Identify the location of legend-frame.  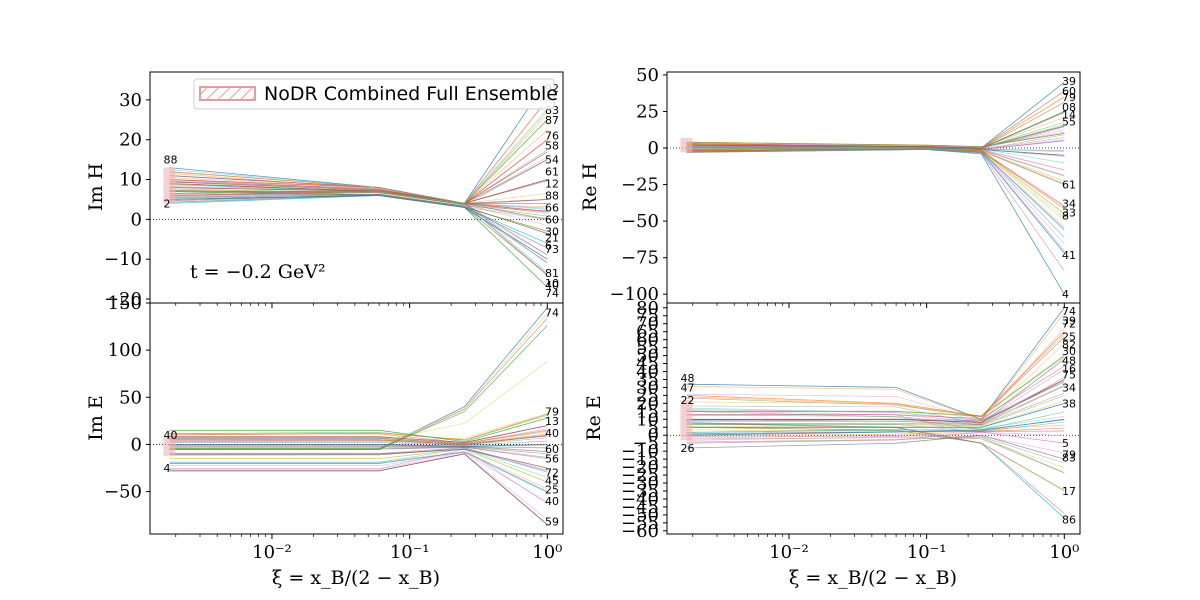
(374, 94).